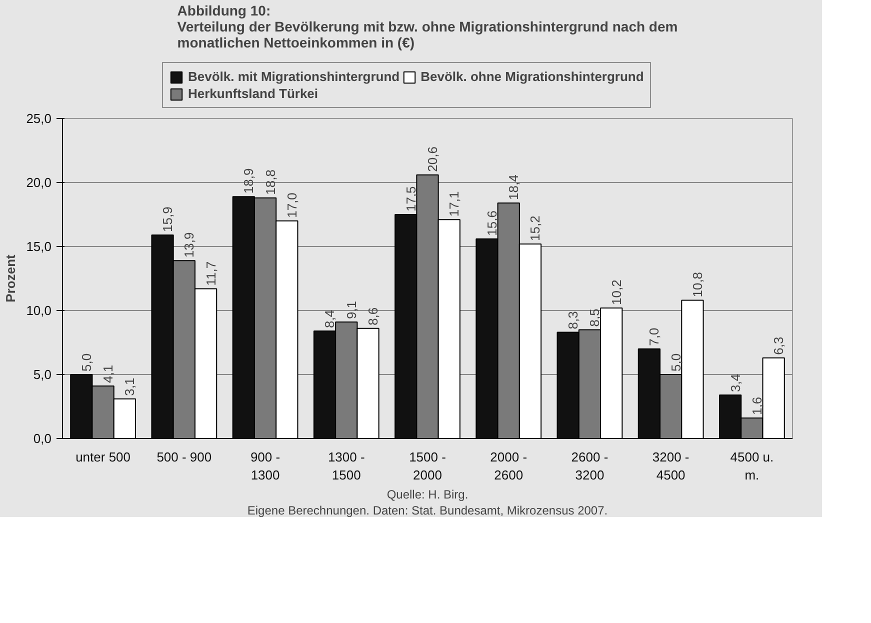  What do you see at coordinates (351, 310) in the screenshot?
I see `data-label: 9,1` at bounding box center [351, 310].